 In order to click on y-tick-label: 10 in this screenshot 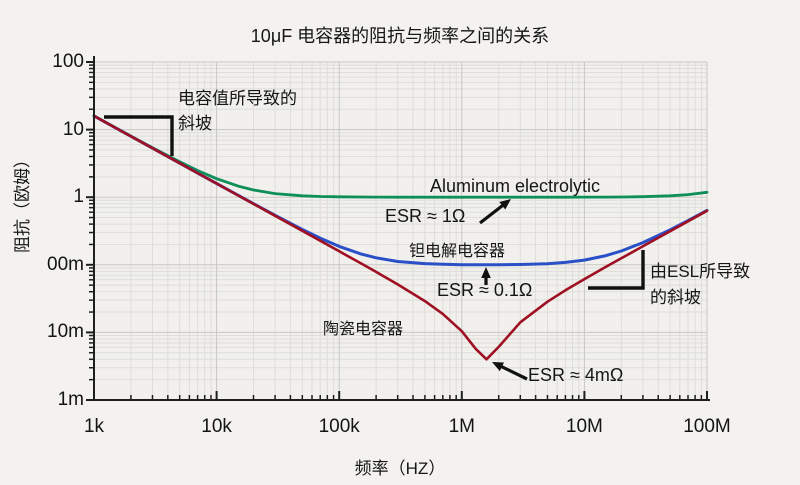, I will do `click(73, 129)`.